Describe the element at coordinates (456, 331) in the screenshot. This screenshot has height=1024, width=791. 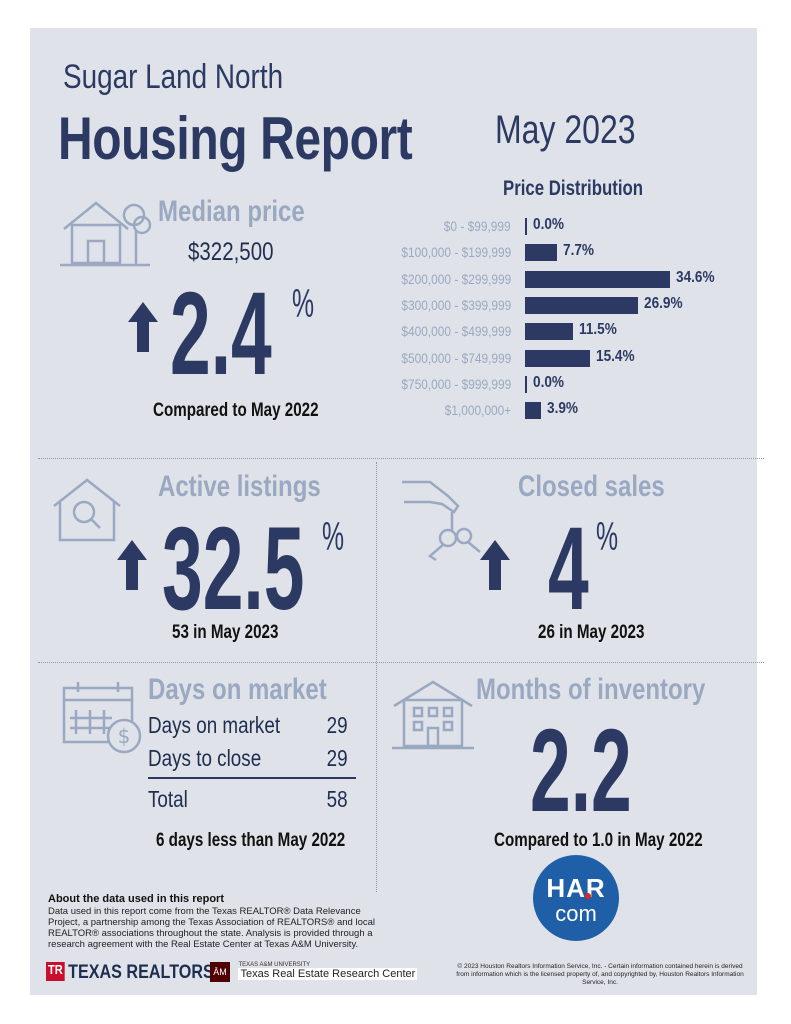
I see `bar-category-label: $400,000 - $499,999` at that location.